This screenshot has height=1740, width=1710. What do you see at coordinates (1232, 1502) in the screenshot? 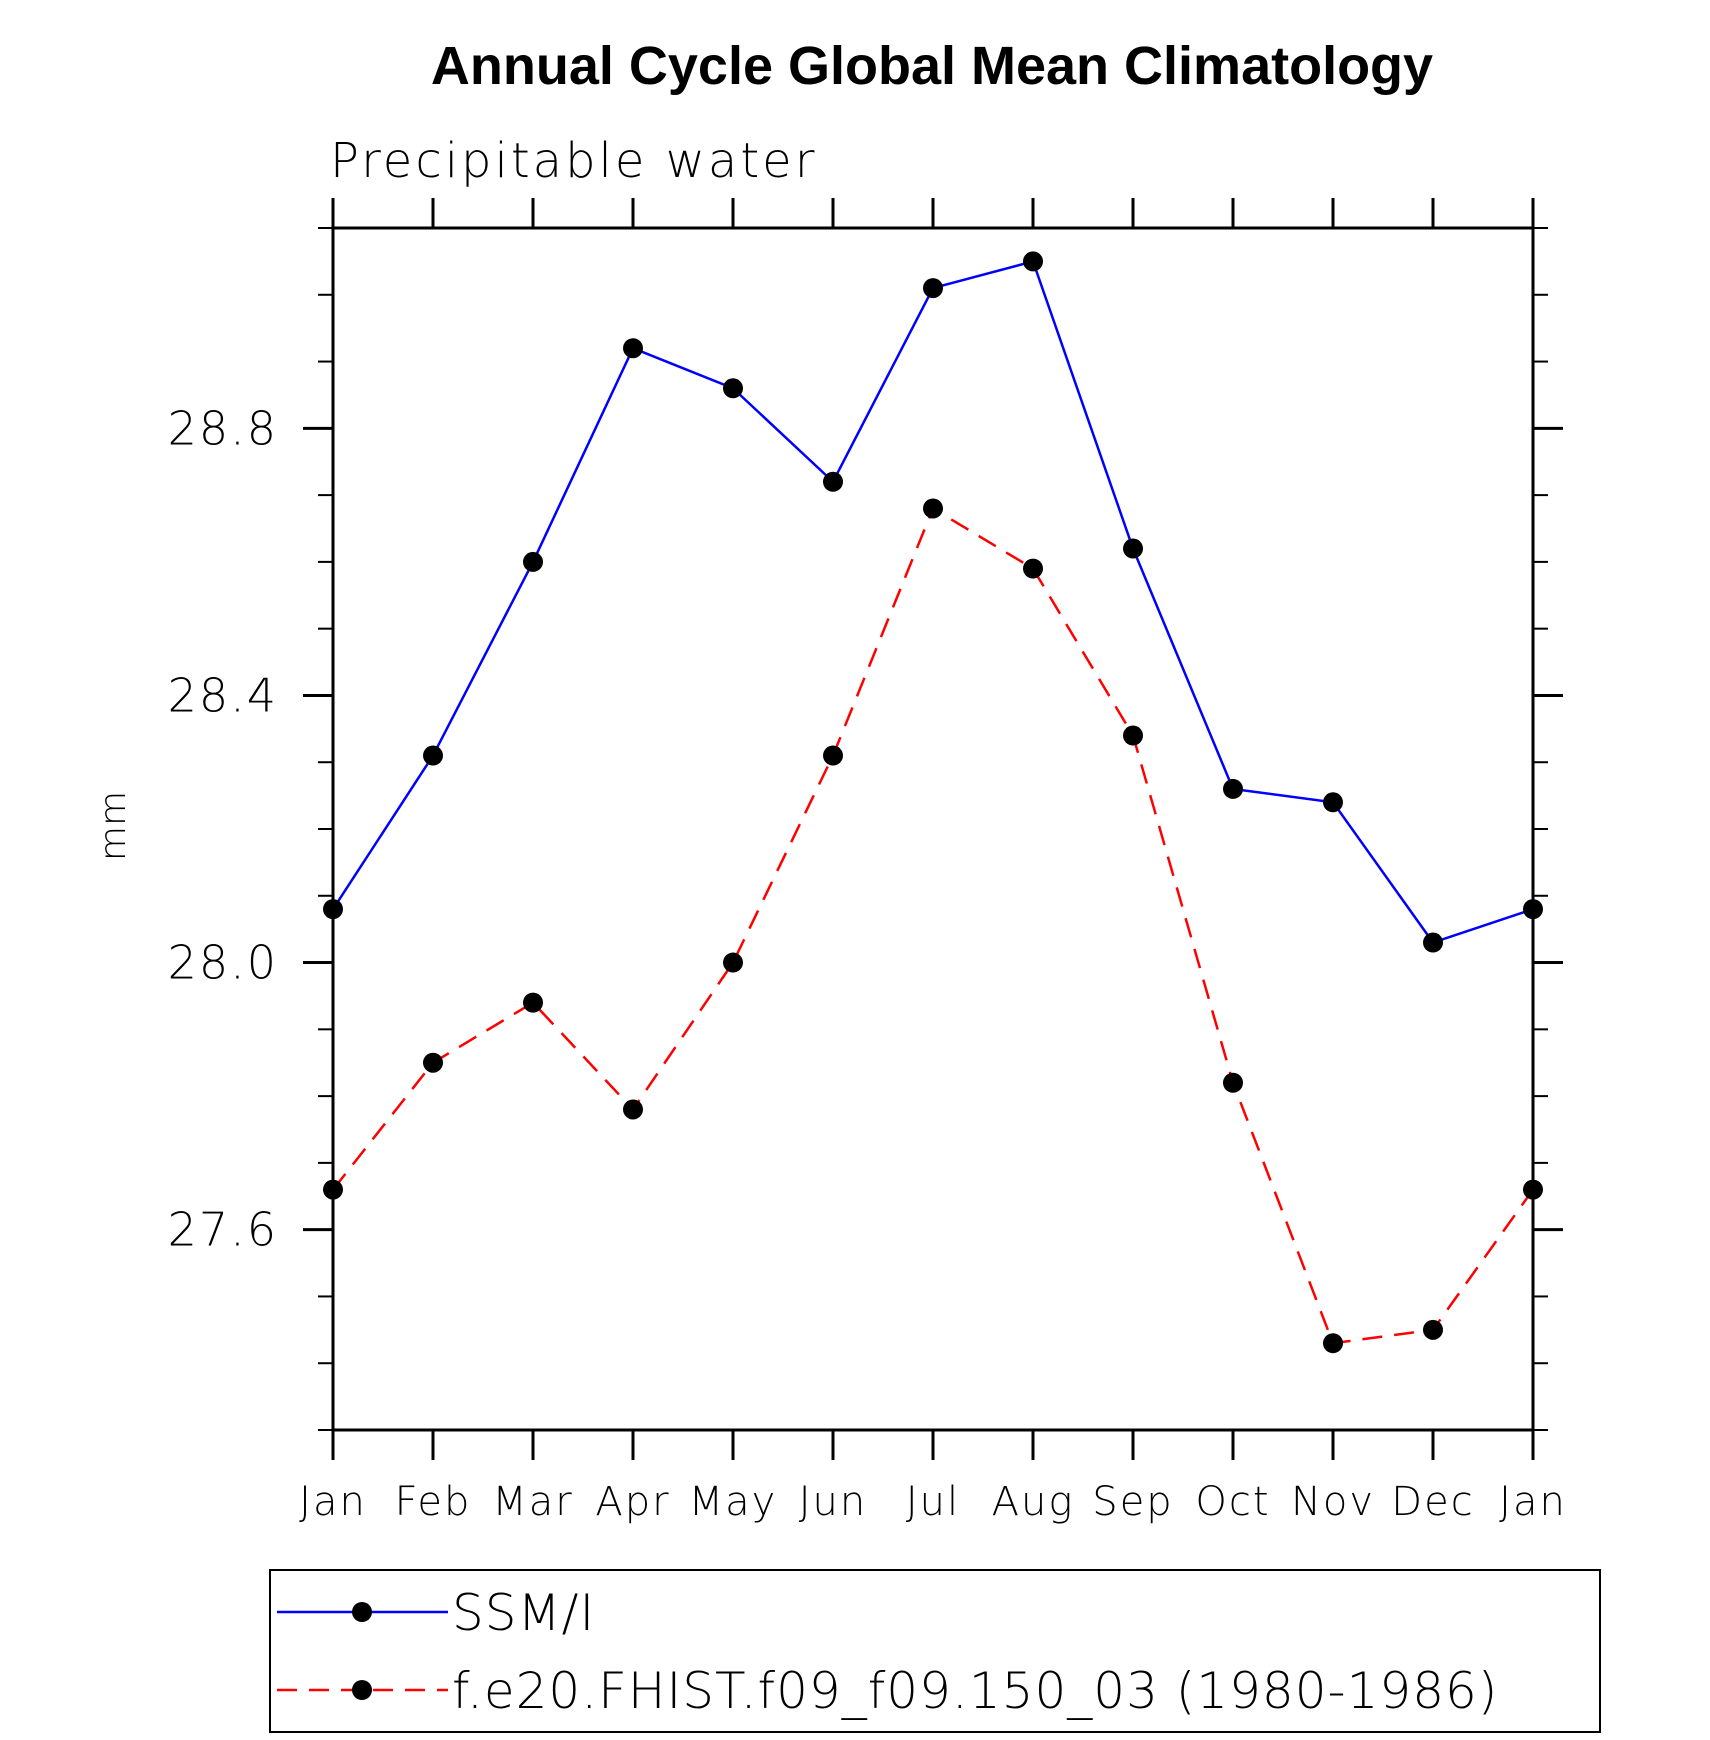
I see `x-tick-label: Oct` at bounding box center [1232, 1502].